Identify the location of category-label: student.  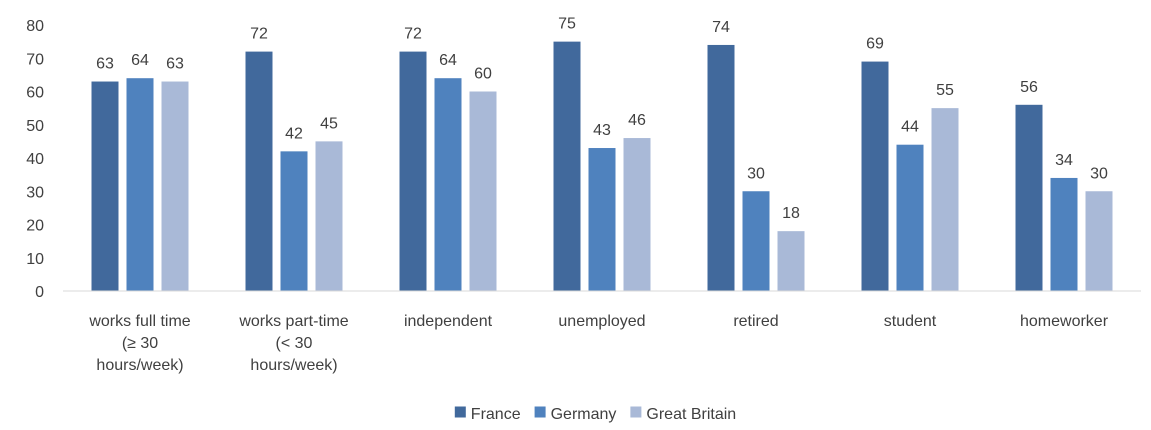
(910, 321).